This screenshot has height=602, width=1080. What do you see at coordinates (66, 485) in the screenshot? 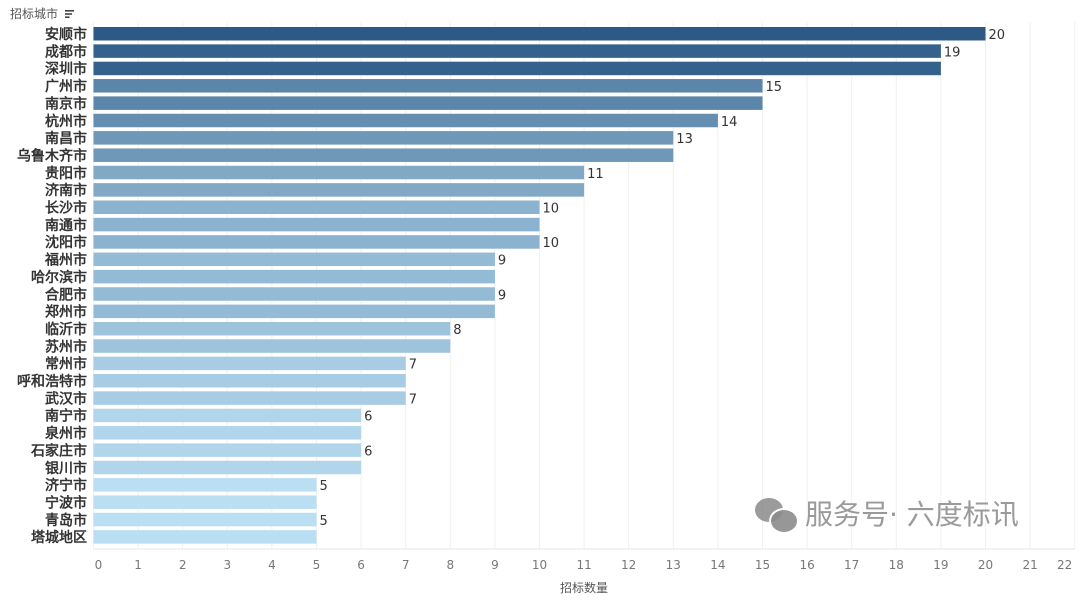
I see `y-tick-label: 济宁市` at bounding box center [66, 485].